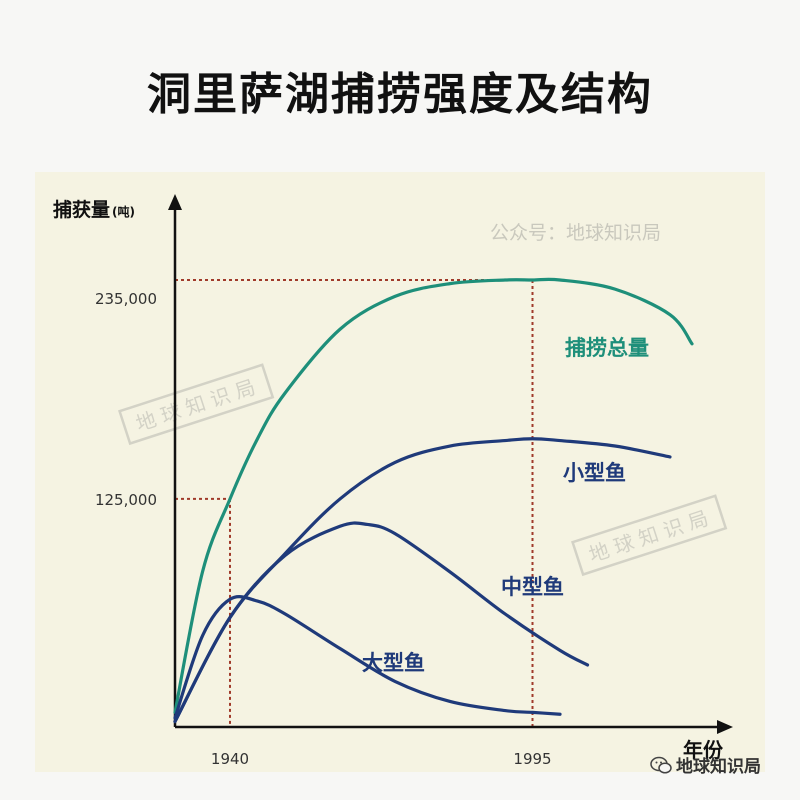  What do you see at coordinates (725, 727) in the screenshot?
I see `x-axis-arrow-icon` at bounding box center [725, 727].